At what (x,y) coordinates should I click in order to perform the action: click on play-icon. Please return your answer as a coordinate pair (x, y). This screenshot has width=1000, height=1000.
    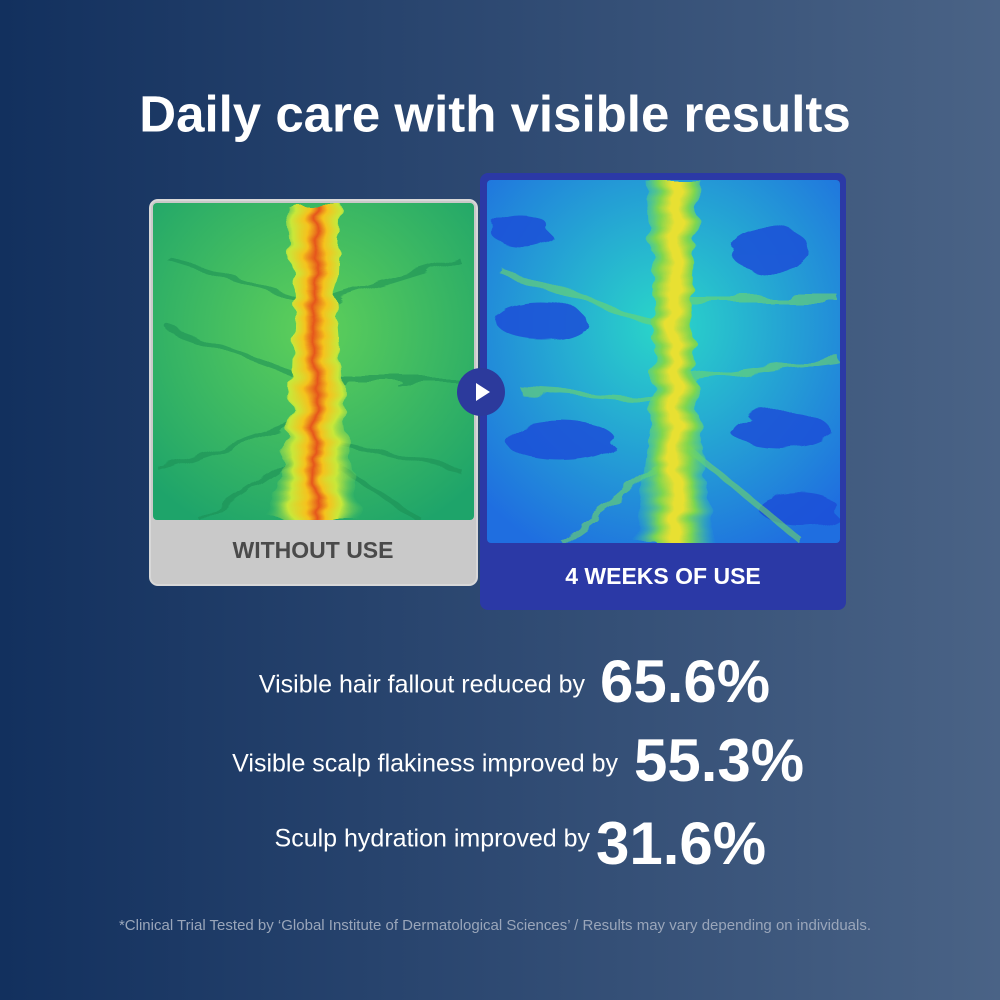
    Looking at the image, I should click on (481, 392).